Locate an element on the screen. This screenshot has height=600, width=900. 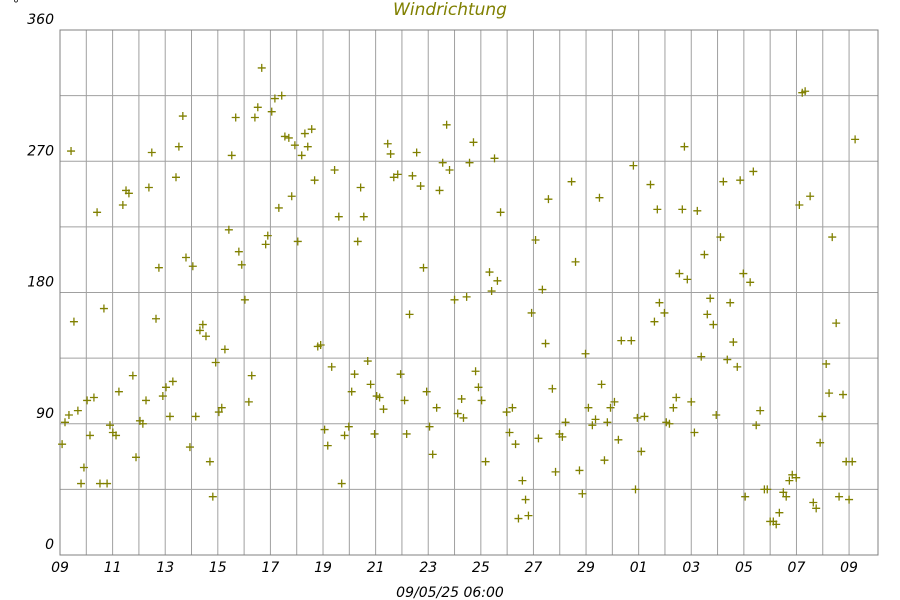
x-tick-label: 03 is located at coordinates (691, 568).